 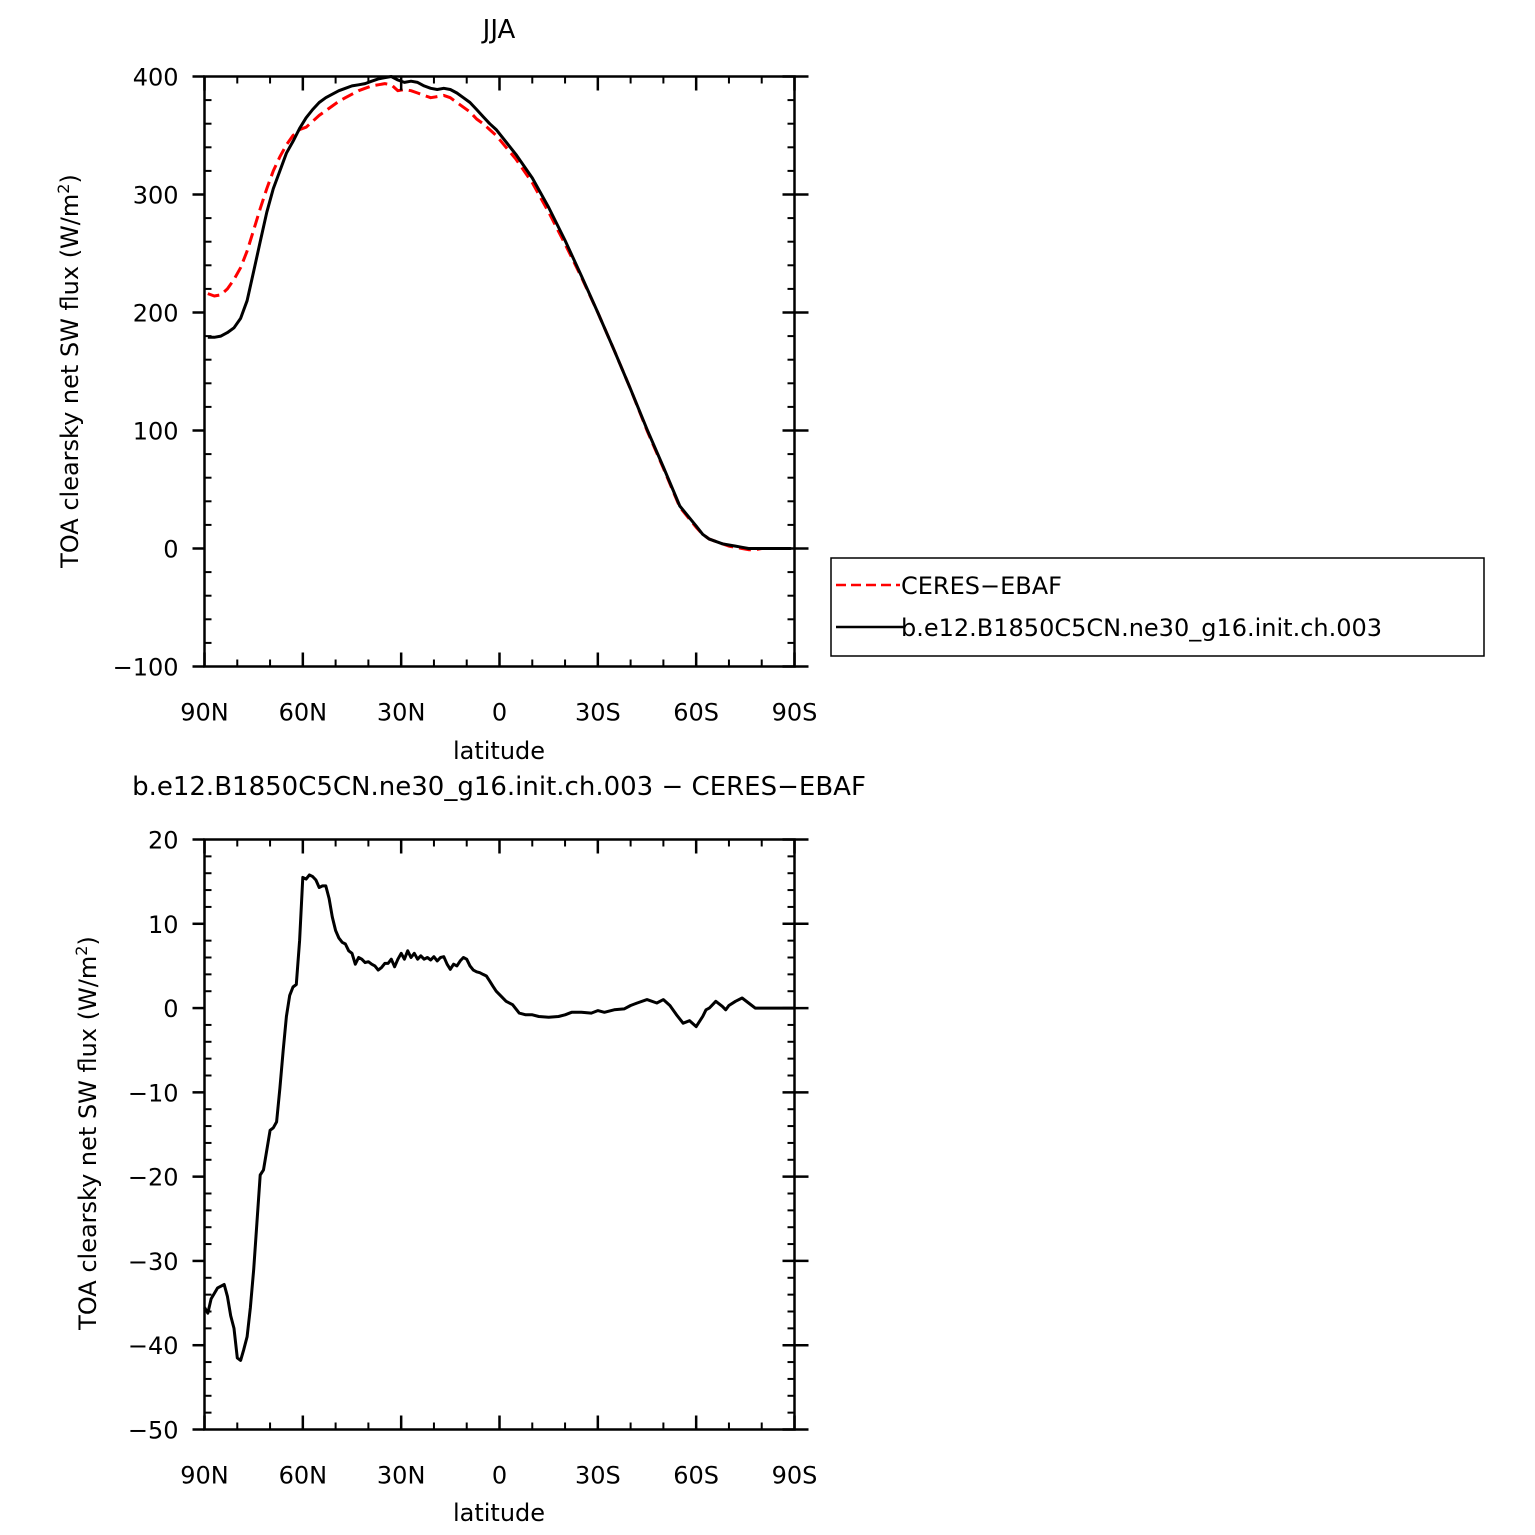 I want to click on bottom-y-tick-label: 20, so click(x=163, y=841).